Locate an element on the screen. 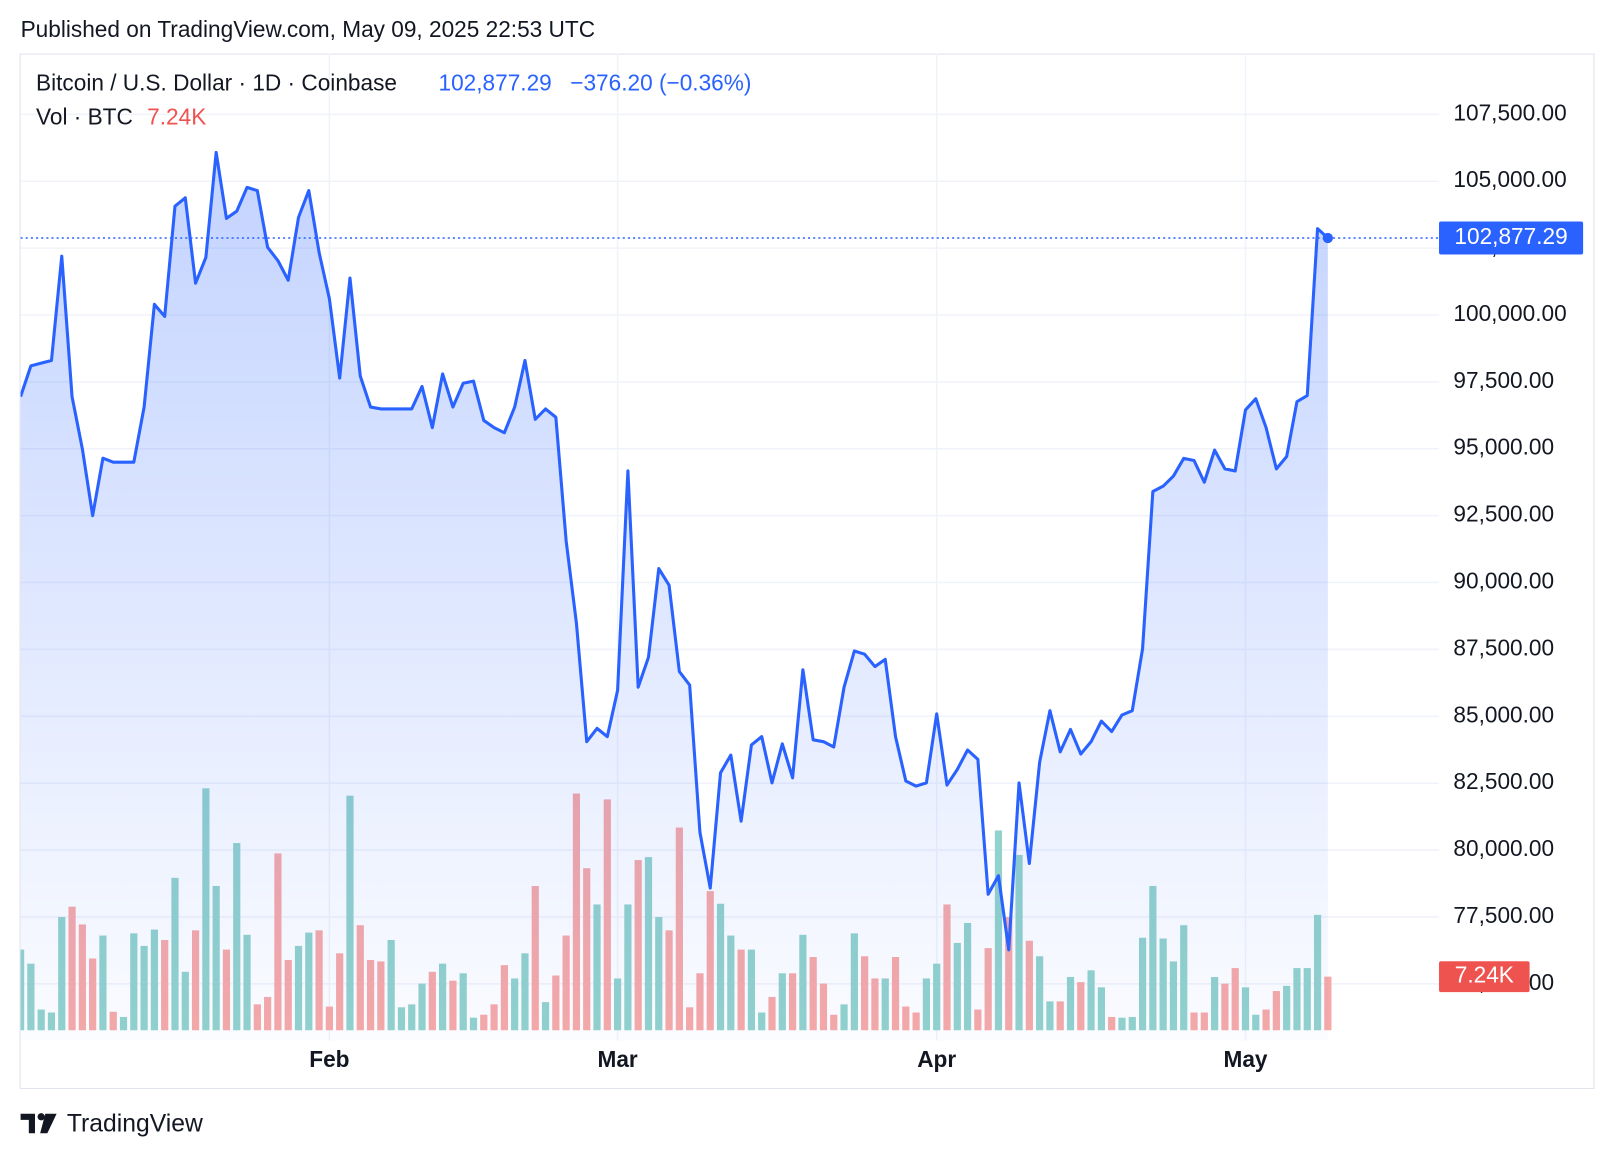 The width and height of the screenshot is (1614, 1158). x-tick-label: Mar is located at coordinates (617, 1059).